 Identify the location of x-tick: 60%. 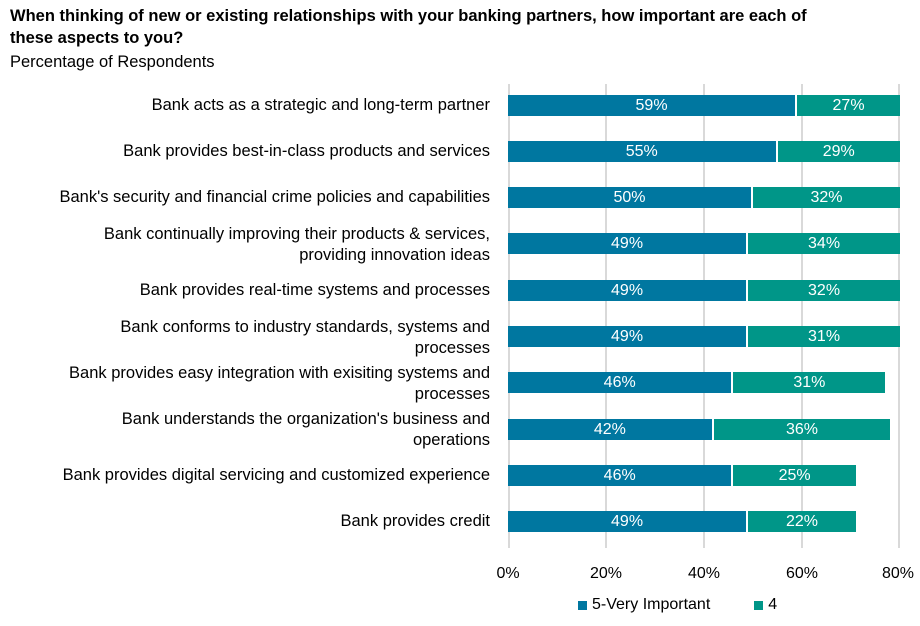
(802, 573).